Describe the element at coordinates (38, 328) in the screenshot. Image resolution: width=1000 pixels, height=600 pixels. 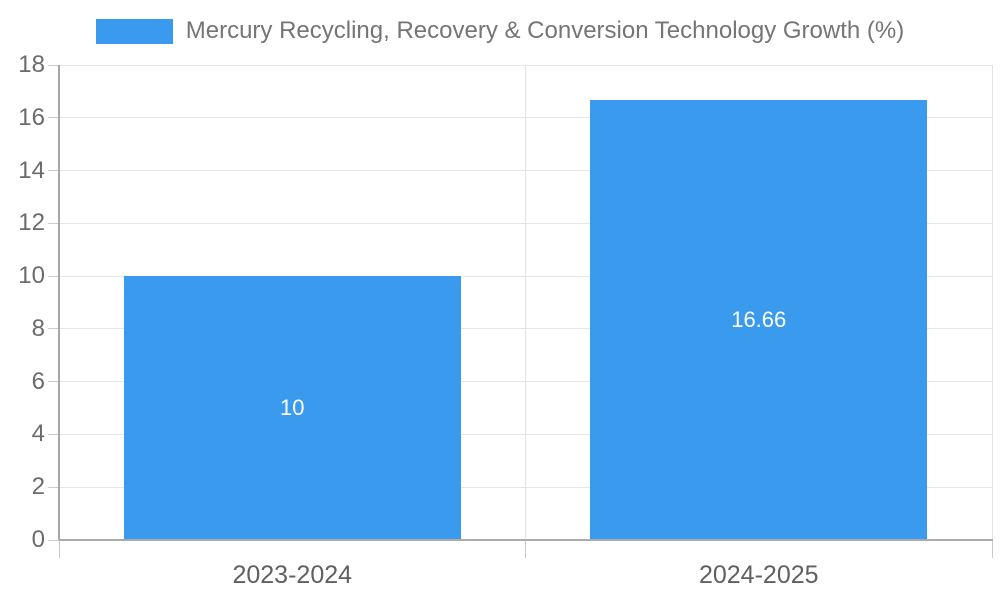
I see `y-tick-label: 8` at that location.